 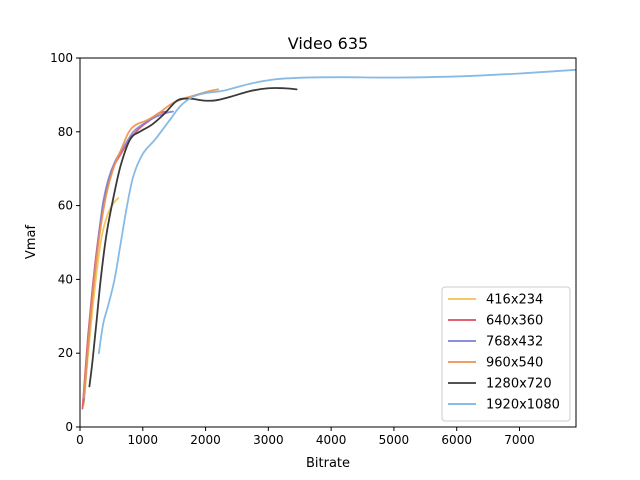 What do you see at coordinates (519, 440) in the screenshot?
I see `x-tick-label: 7000` at bounding box center [519, 440].